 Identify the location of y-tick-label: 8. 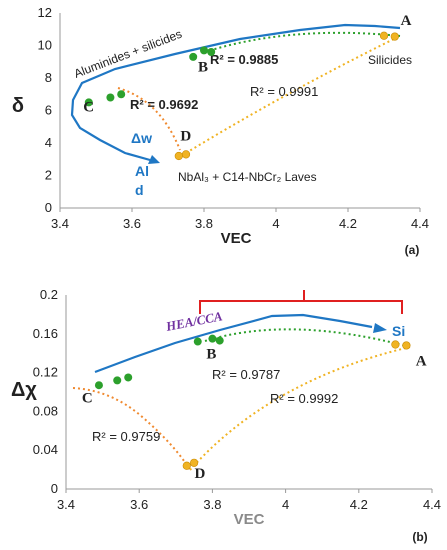
(48, 77).